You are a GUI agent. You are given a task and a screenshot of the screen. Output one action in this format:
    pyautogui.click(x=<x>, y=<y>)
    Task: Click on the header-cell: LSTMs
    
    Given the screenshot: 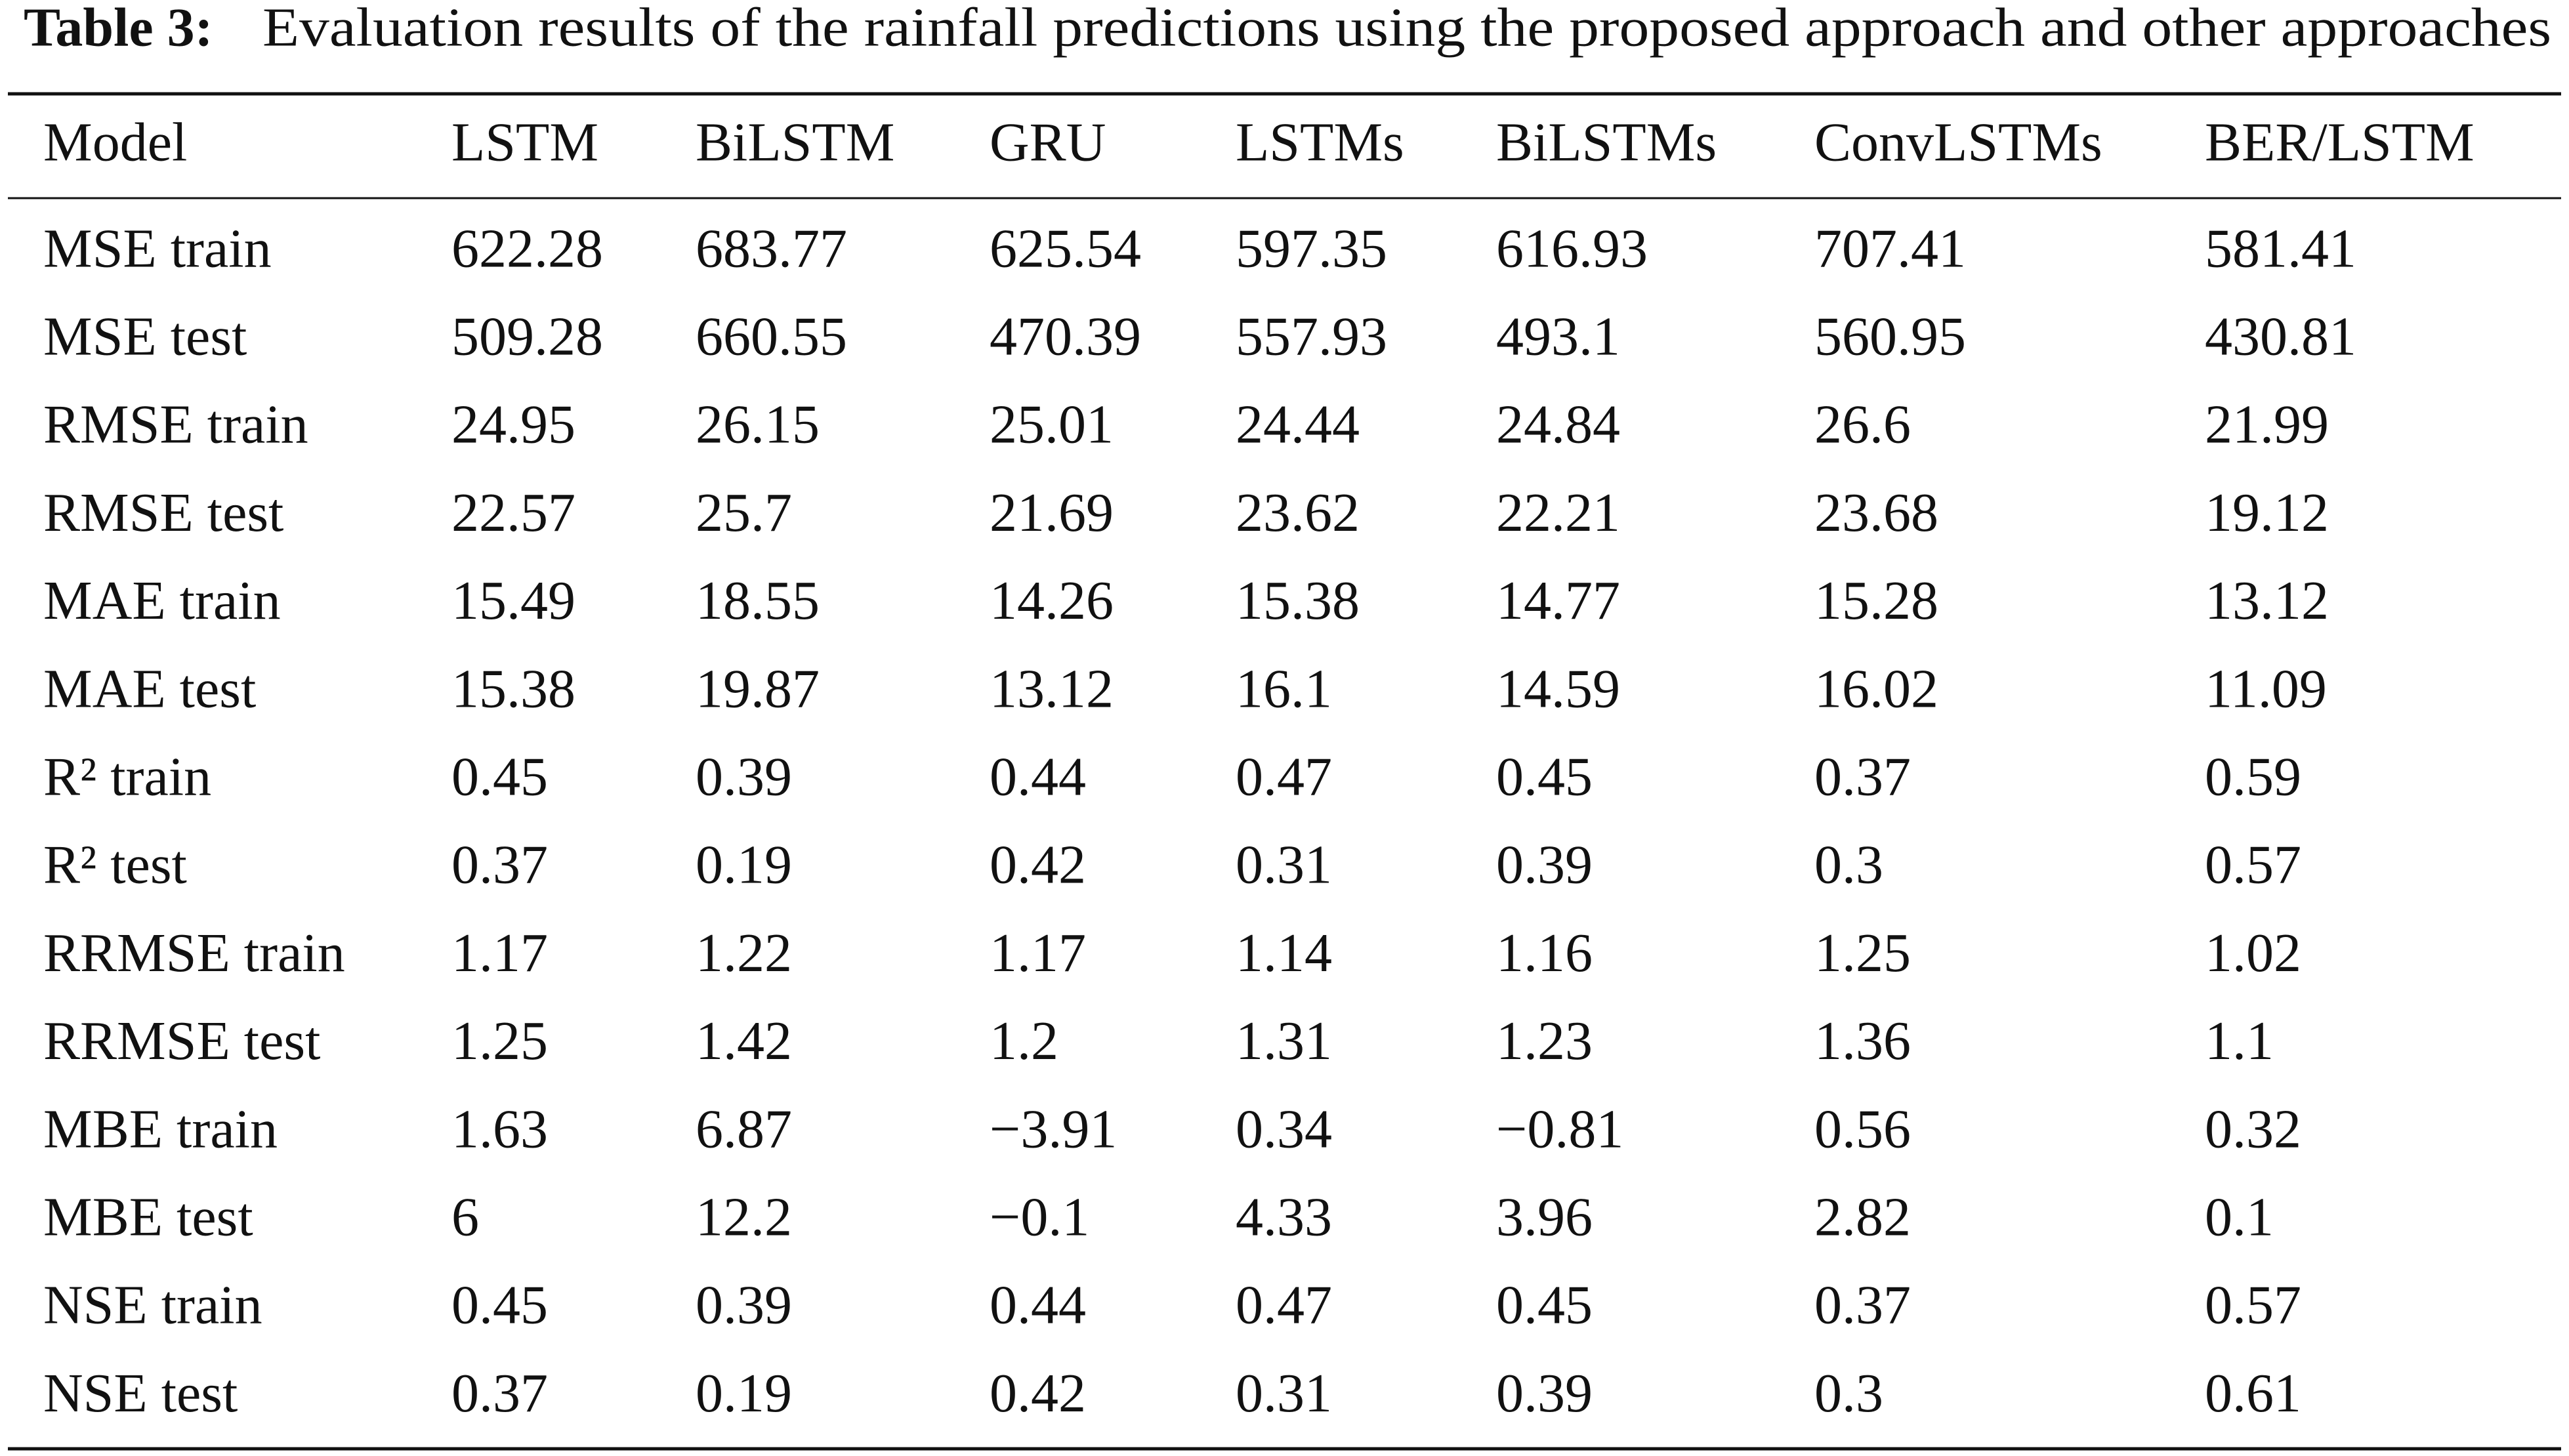 What is the action you would take?
    pyautogui.click(x=1320, y=142)
    